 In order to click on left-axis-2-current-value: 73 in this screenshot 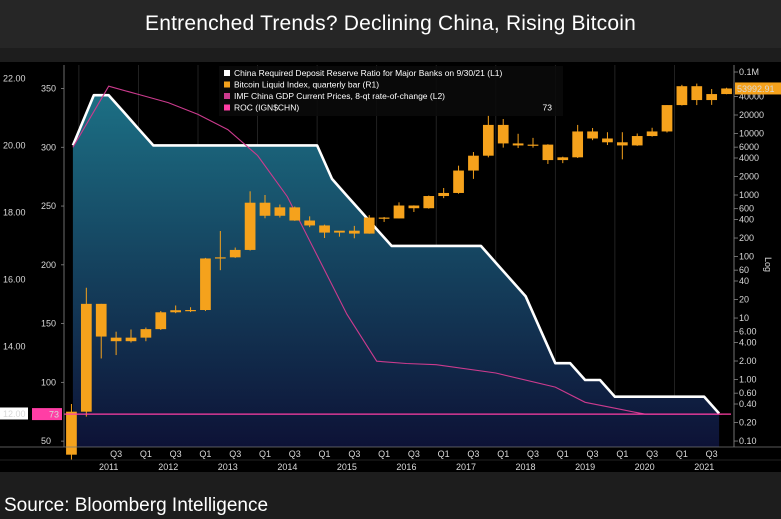, I will do `click(54, 415)`.